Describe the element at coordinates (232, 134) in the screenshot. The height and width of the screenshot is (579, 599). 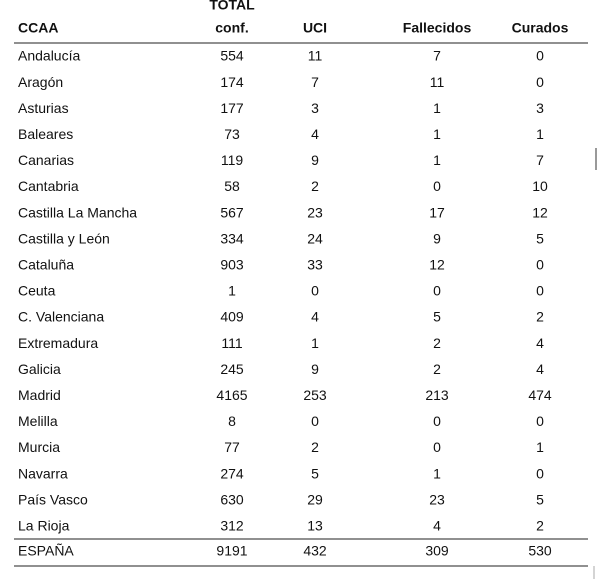
I see `cell: 73` at that location.